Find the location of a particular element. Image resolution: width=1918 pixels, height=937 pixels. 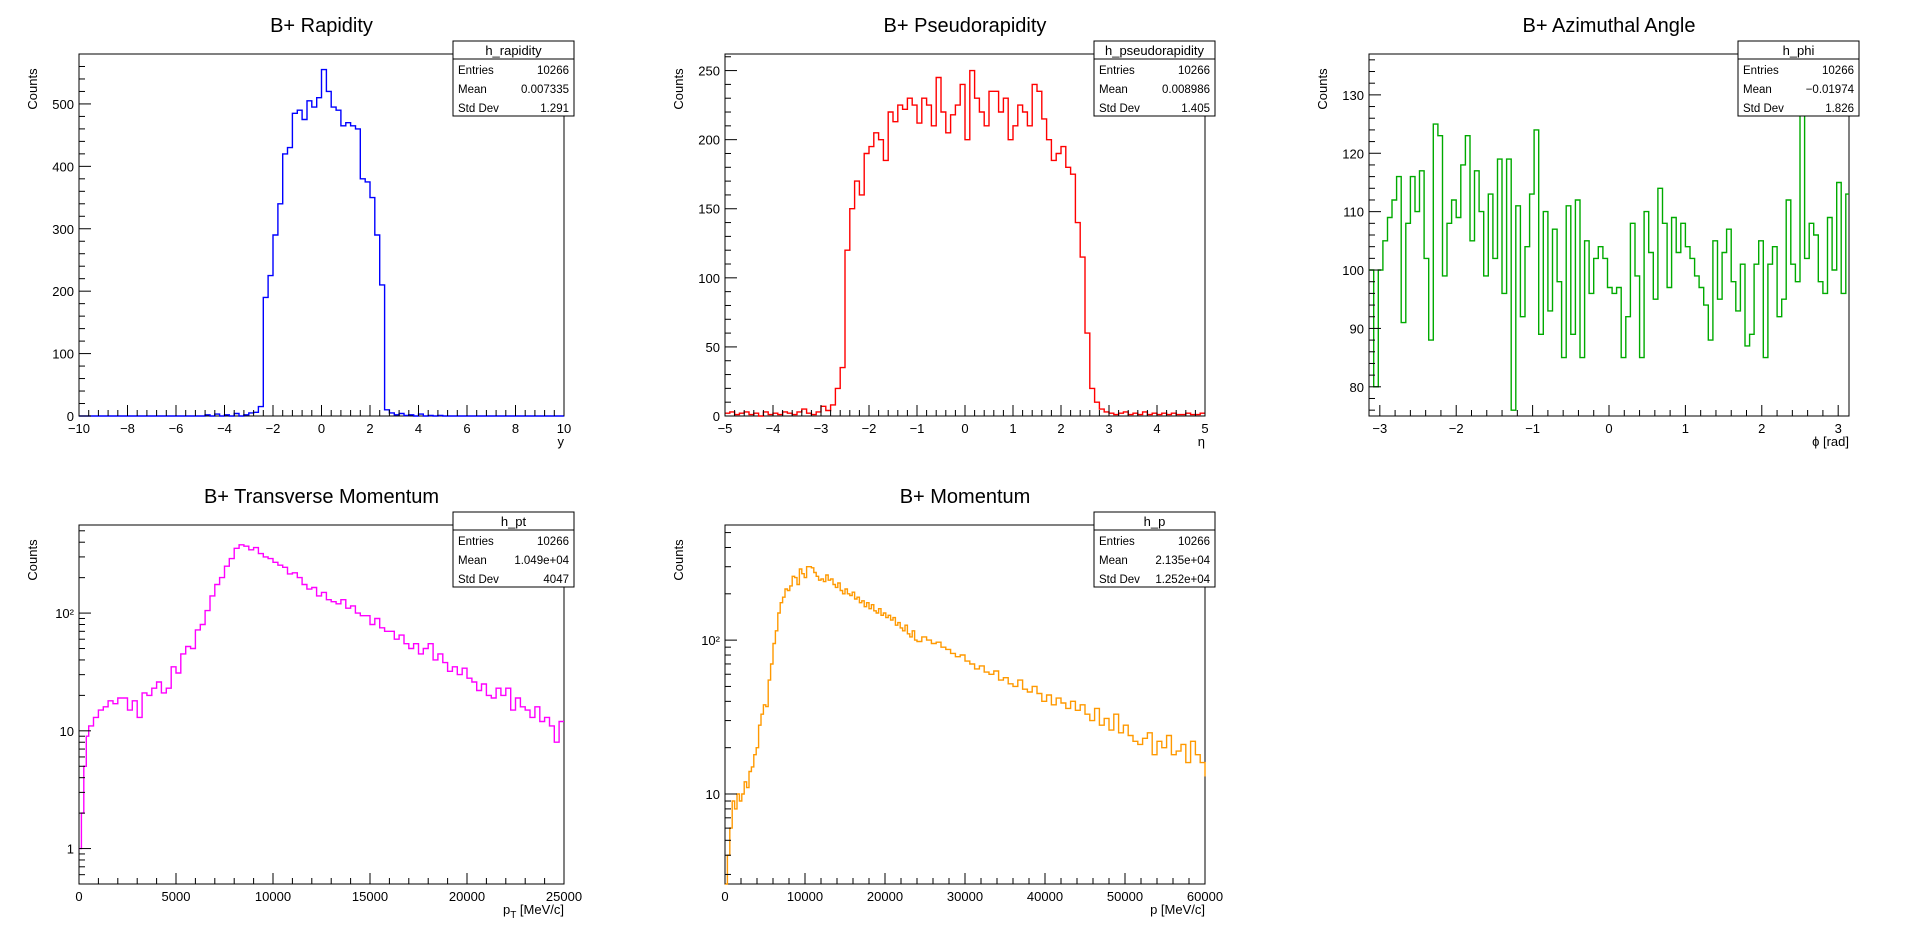

stats-box-name: h_phi is located at coordinates (1799, 50).